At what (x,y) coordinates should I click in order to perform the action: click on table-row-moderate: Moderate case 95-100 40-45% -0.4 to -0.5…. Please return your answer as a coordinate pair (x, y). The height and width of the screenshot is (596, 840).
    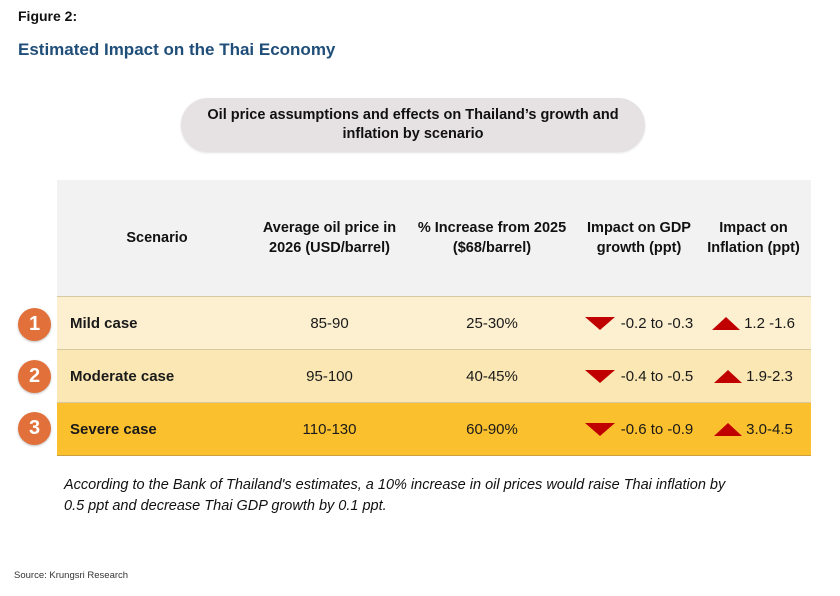
    Looking at the image, I should click on (434, 376).